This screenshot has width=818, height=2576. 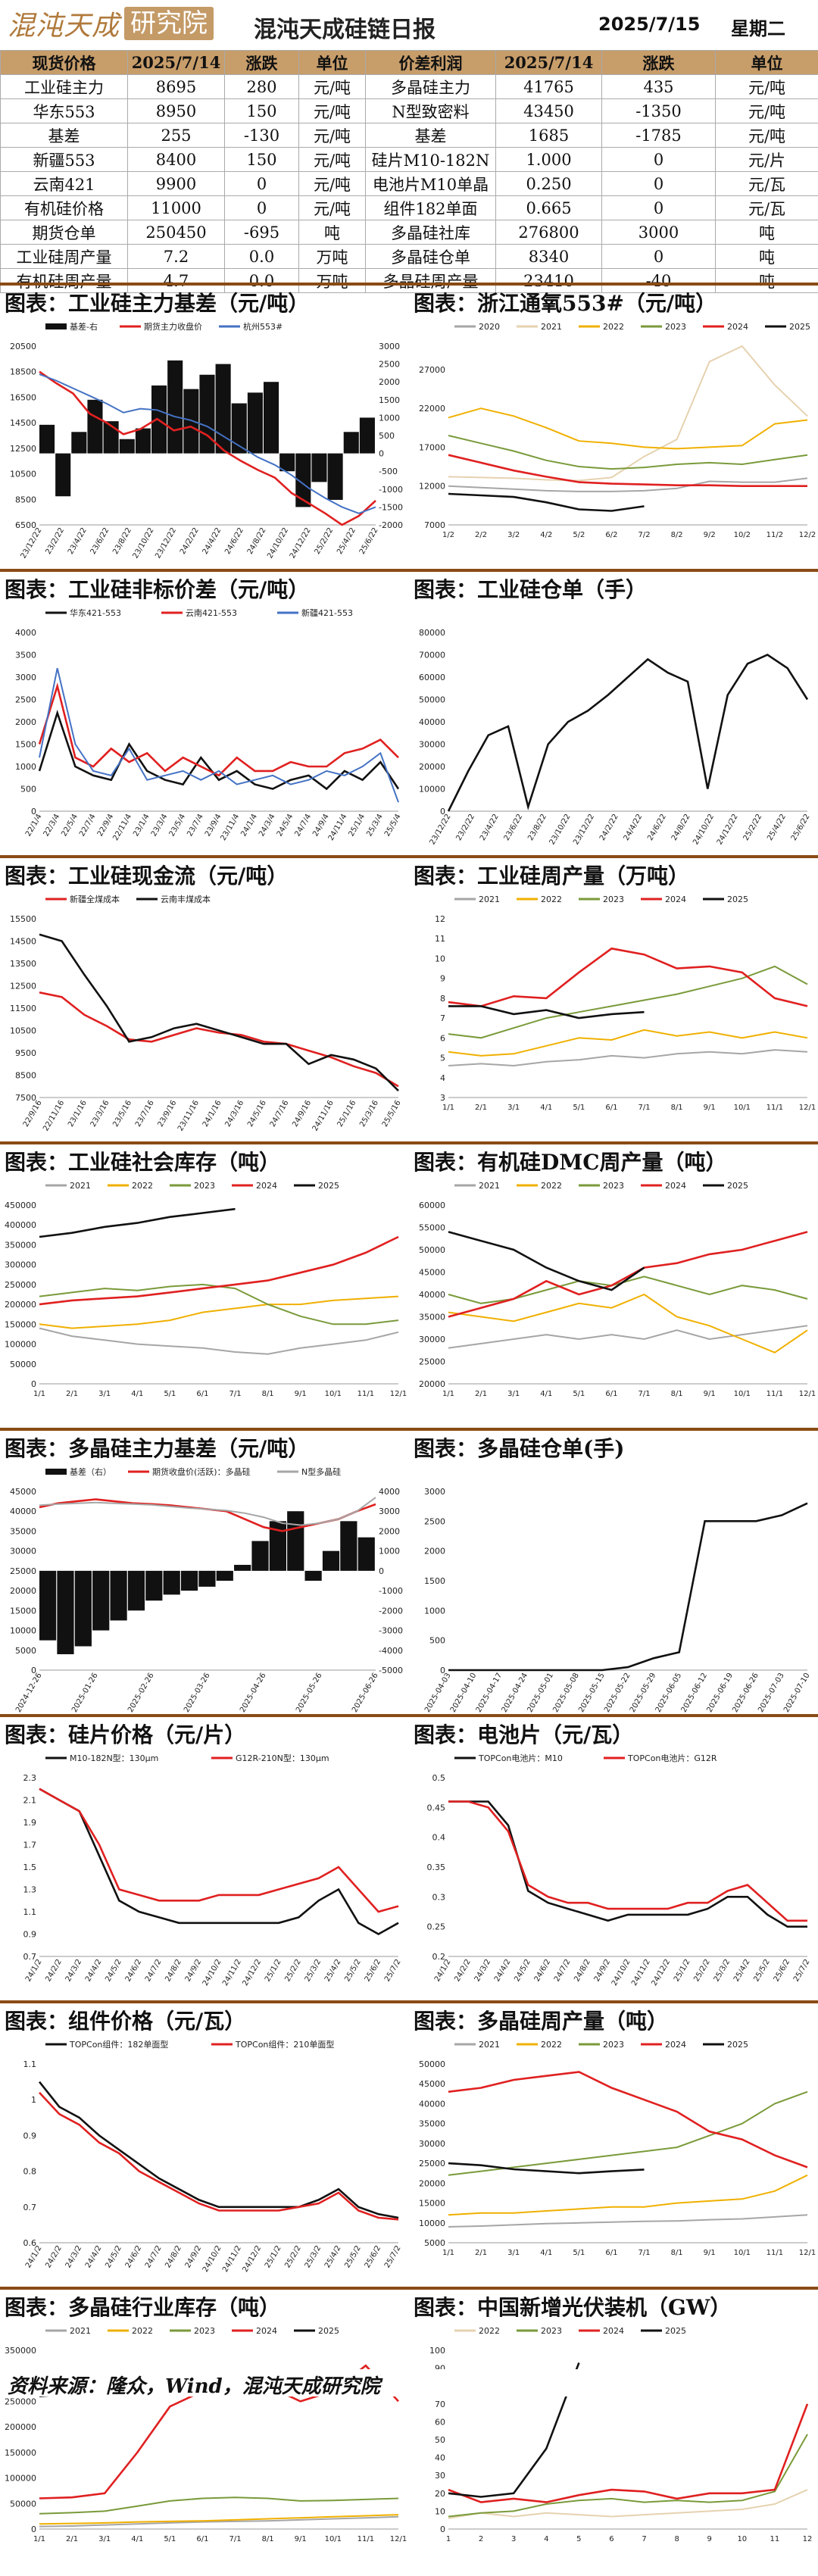 What do you see at coordinates (33, 1114) in the screenshot?
I see `x-tick-label: 22/9/16` at bounding box center [33, 1114].